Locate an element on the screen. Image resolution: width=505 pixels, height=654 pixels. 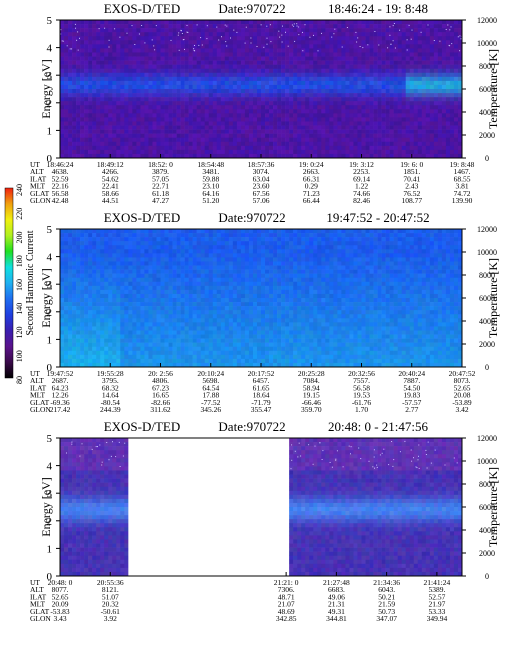
info-cell: 3.43 is located at coordinates (59, 618).